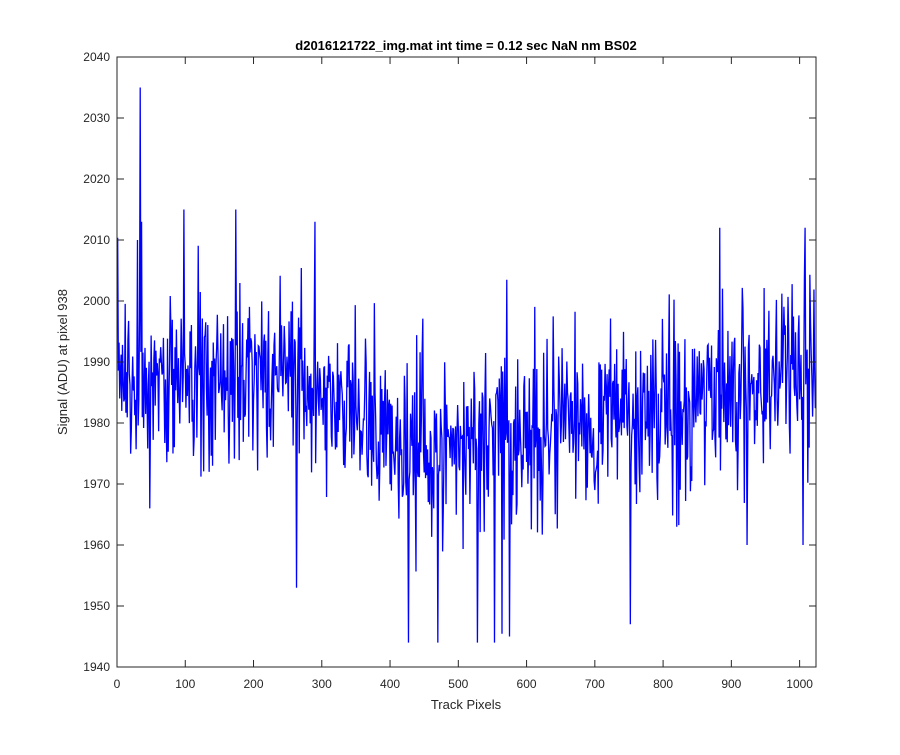  I want to click on x-tick-label: 900, so click(731, 684).